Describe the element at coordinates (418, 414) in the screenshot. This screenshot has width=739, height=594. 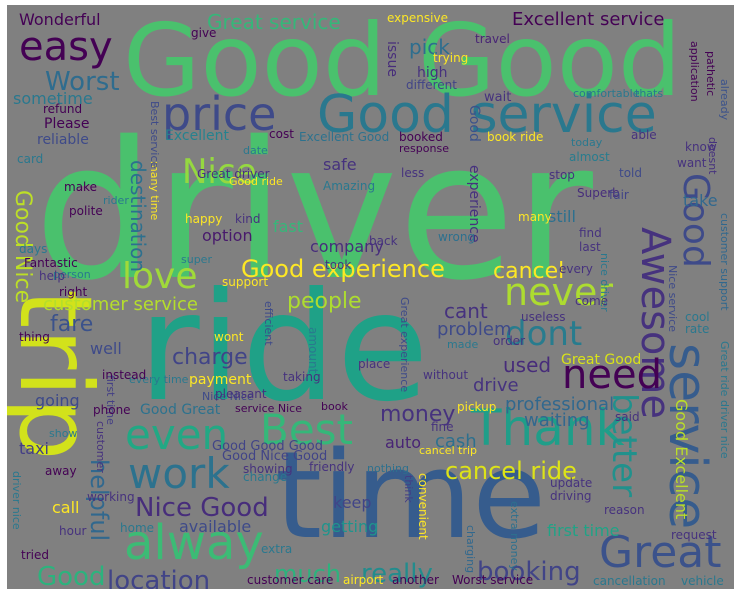
I see `word: money` at that location.